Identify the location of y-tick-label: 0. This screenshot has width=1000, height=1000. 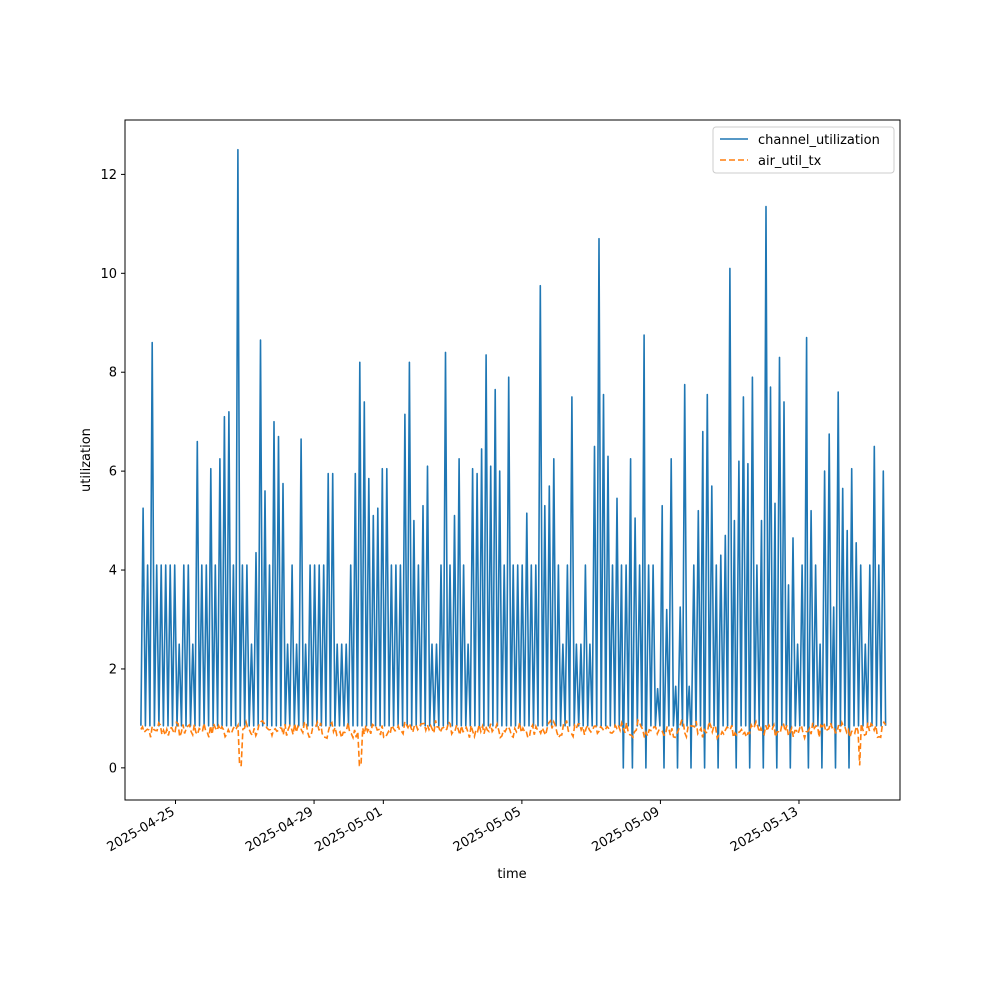
(113, 768).